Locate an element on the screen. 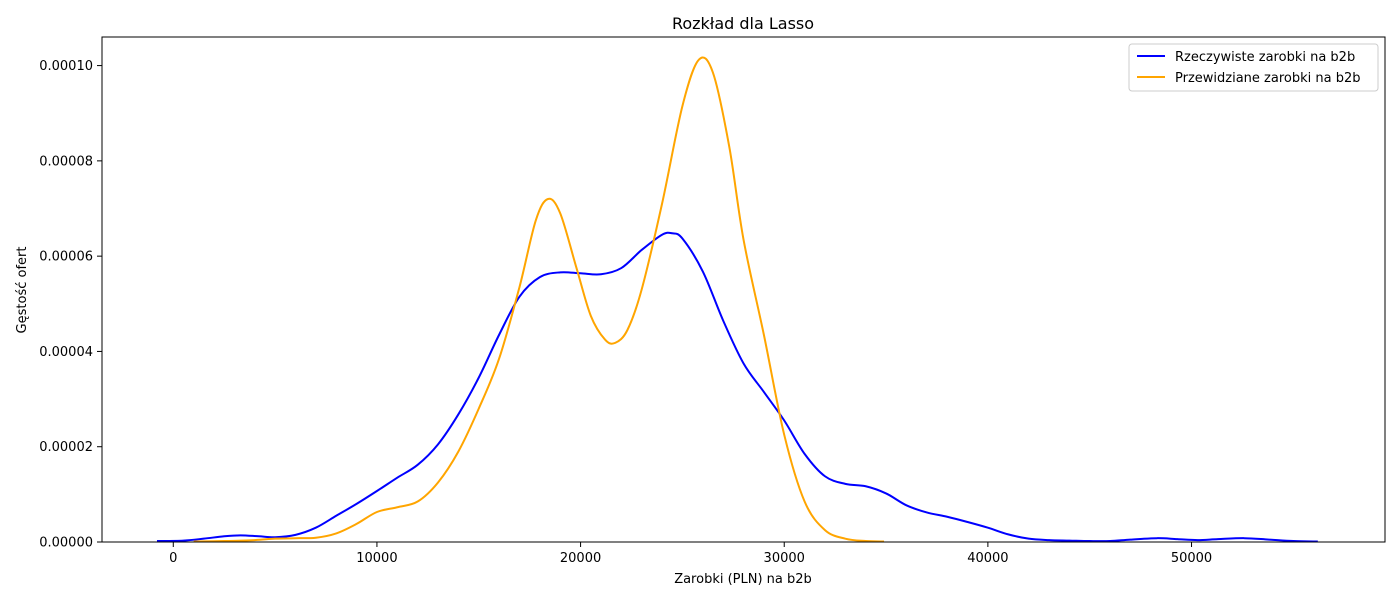  chart-title: Rozkład dla Lasso is located at coordinates (743, 23).